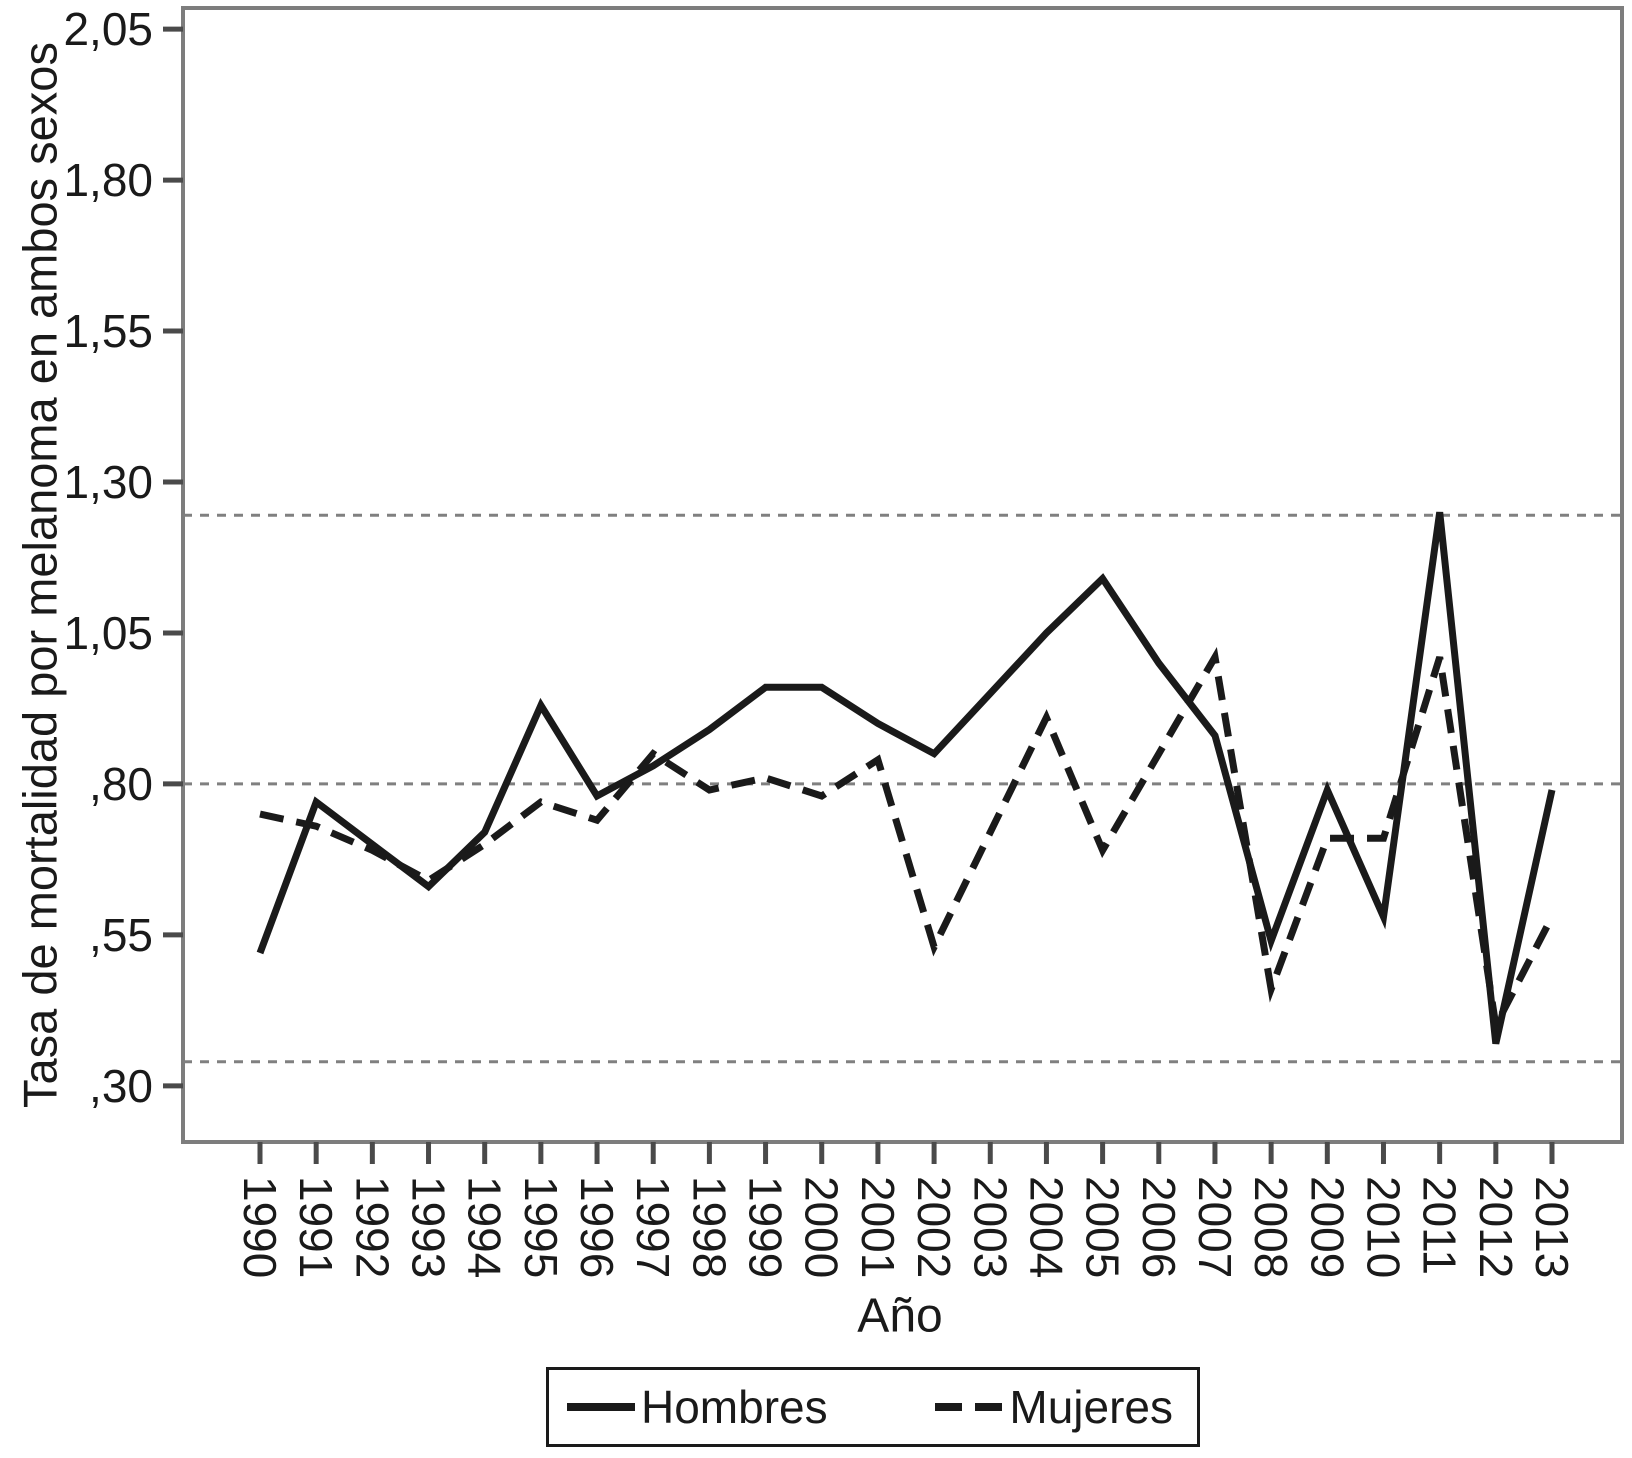 Image resolution: width=1632 pixels, height=1458 pixels. Describe the element at coordinates (1215, 1227) in the screenshot. I see `x-tick-label: 2007` at that location.